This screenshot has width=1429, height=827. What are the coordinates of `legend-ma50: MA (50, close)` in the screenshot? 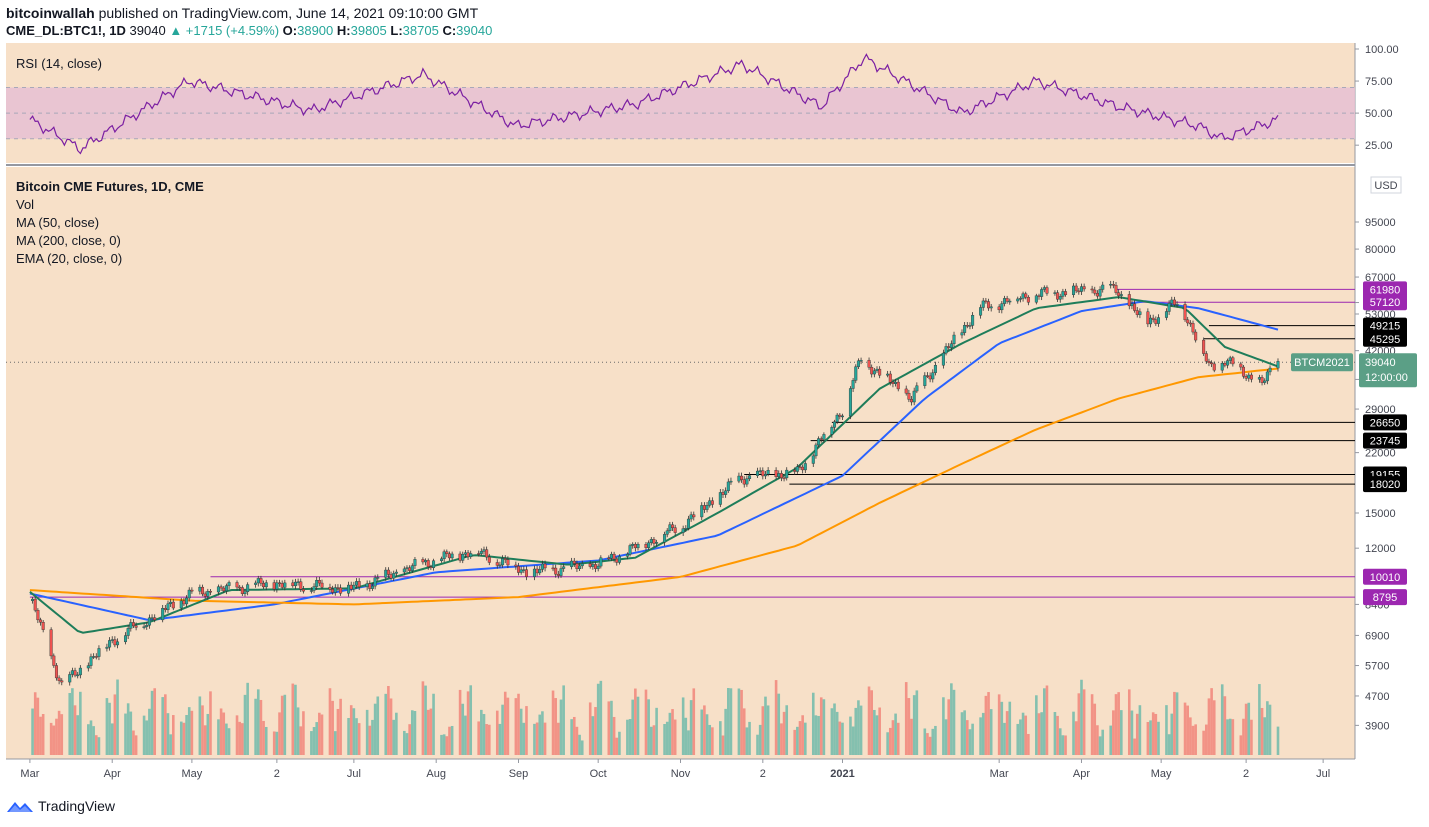 It's located at (57, 222).